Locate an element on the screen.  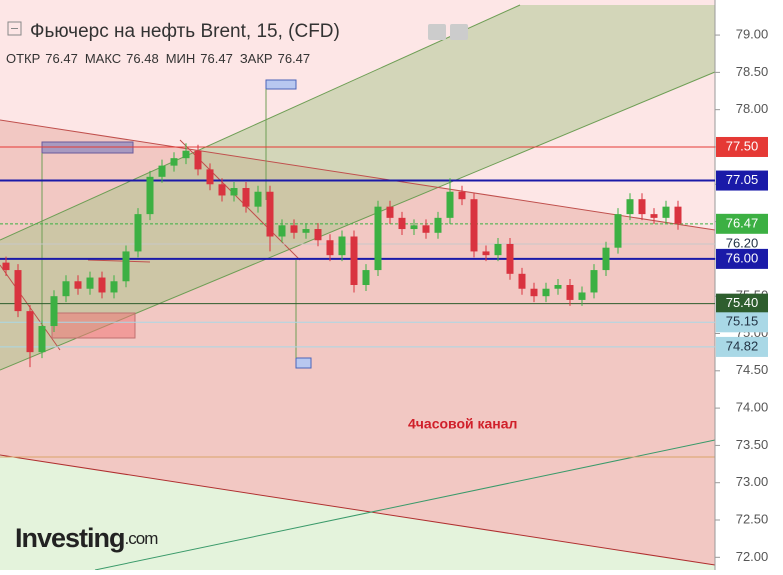
y-tick-label: 73.50 is located at coordinates (752, 444).